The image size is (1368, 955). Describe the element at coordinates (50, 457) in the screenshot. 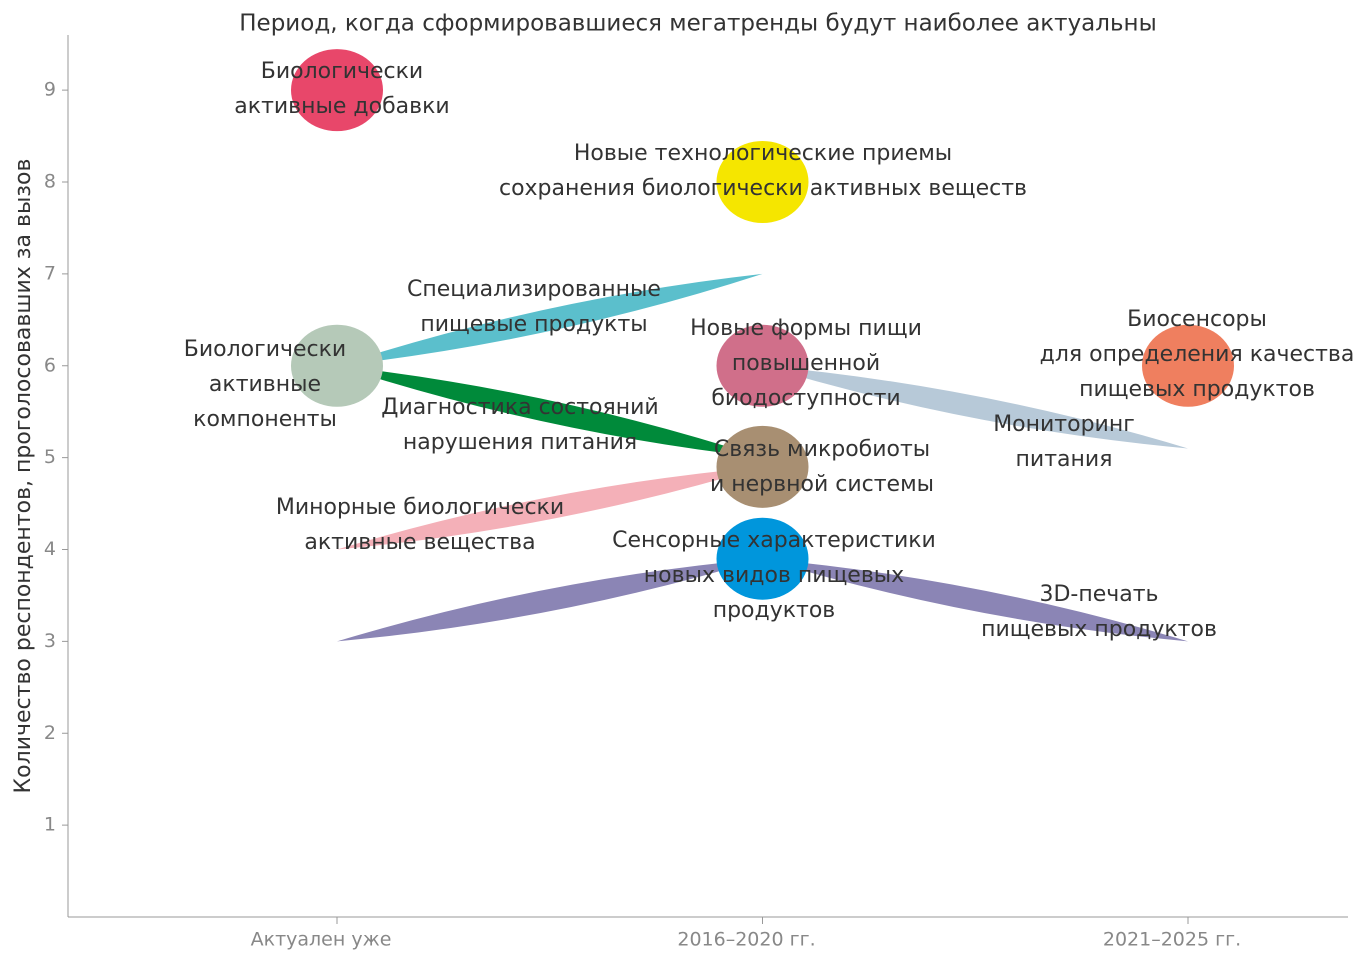

I see `y-tick-label: 5` at that location.